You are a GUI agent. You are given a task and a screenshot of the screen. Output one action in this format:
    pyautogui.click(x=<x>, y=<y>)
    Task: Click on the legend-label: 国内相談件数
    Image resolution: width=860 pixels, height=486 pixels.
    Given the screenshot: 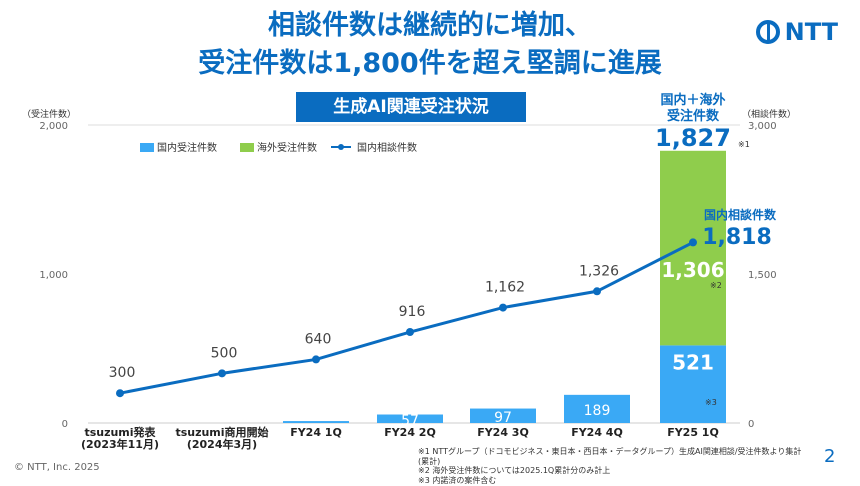 What is the action you would take?
    pyautogui.click(x=387, y=147)
    